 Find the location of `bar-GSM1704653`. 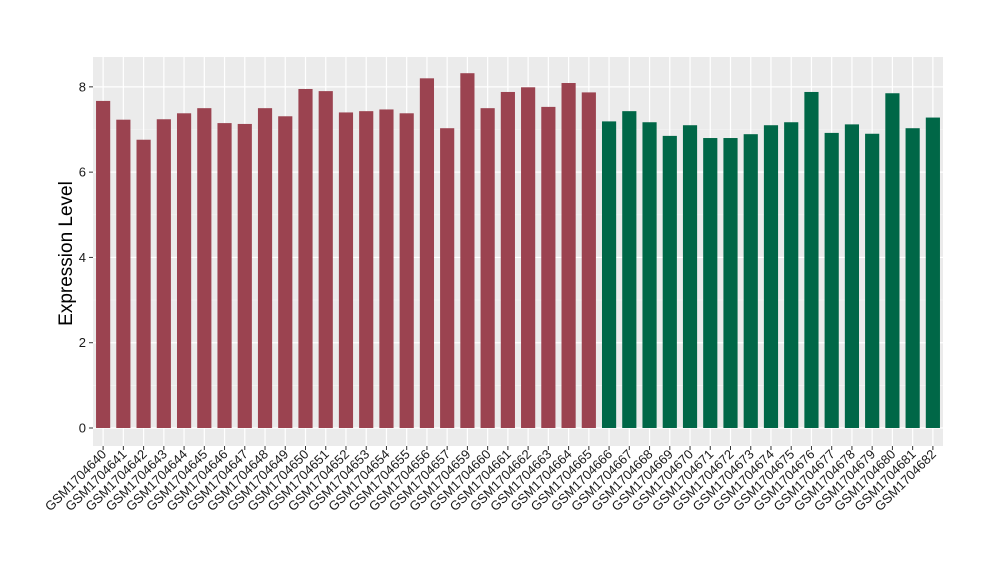

bar-GSM1704653 is located at coordinates (366, 269).